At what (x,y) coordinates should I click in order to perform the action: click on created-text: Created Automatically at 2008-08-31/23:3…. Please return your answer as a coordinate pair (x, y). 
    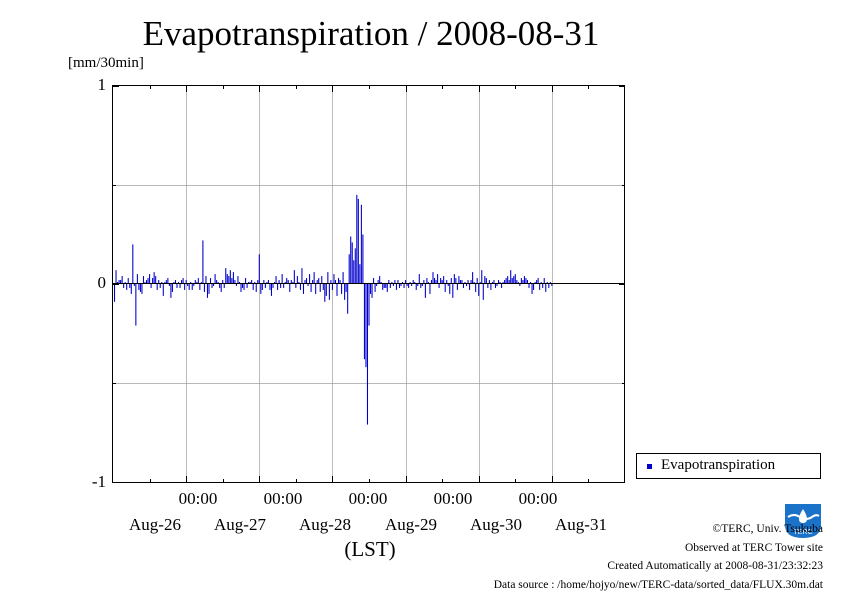
    Looking at the image, I should click on (715, 566).